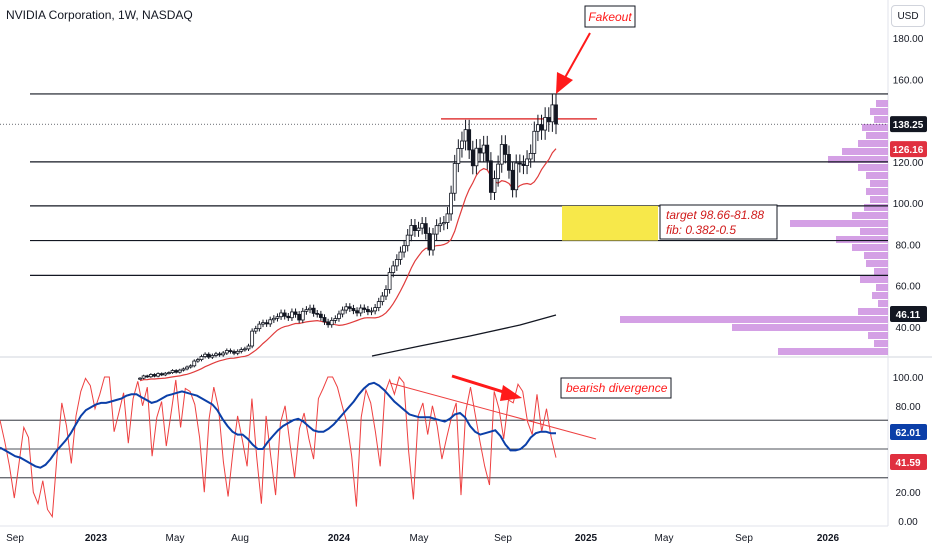  I want to click on osc-tick-label: 80.00, so click(907, 407).